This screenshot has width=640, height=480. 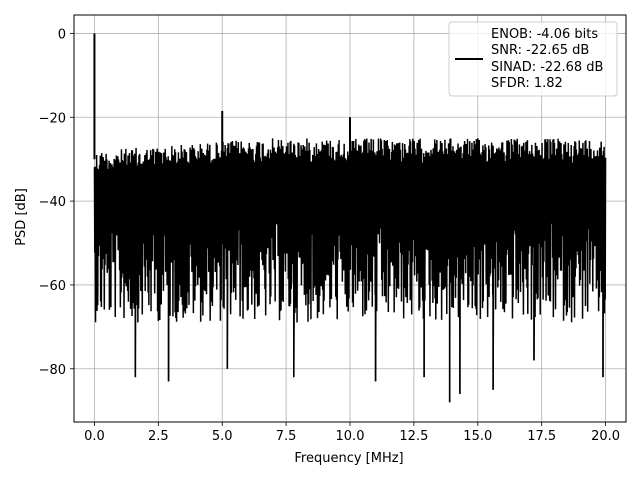 What do you see at coordinates (62, 34) in the screenshot?
I see `y-tick-label: 0` at bounding box center [62, 34].